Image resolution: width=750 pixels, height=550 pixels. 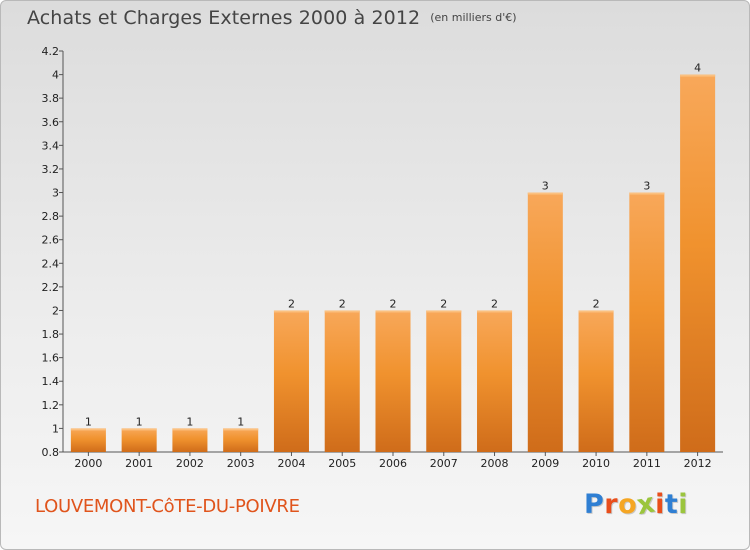 What do you see at coordinates (51, 169) in the screenshot?
I see `y-tick-label: 3.2` at bounding box center [51, 169].